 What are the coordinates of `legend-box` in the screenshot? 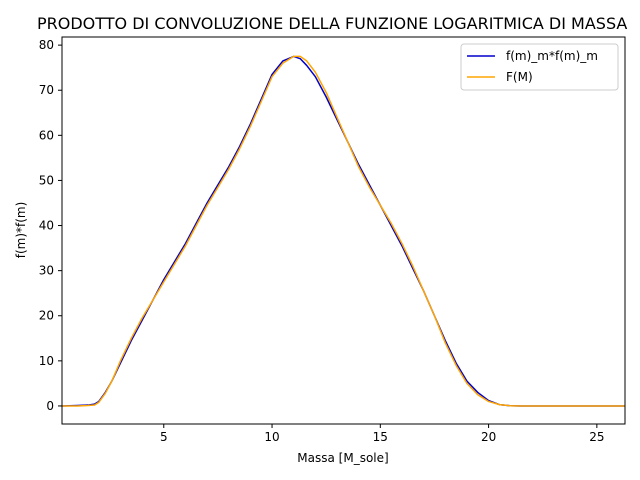 It's located at (539, 67).